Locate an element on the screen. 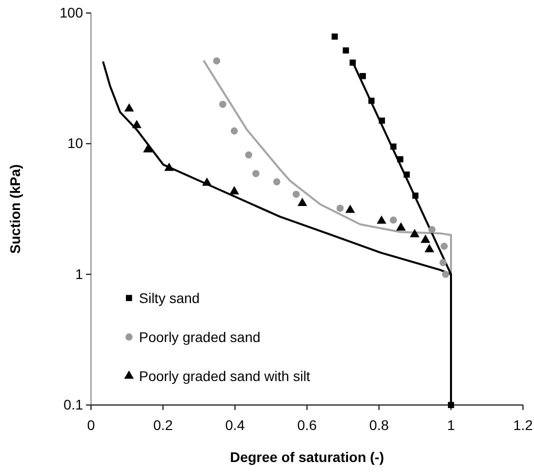  y-tick-label: 100 is located at coordinates (72, 12).